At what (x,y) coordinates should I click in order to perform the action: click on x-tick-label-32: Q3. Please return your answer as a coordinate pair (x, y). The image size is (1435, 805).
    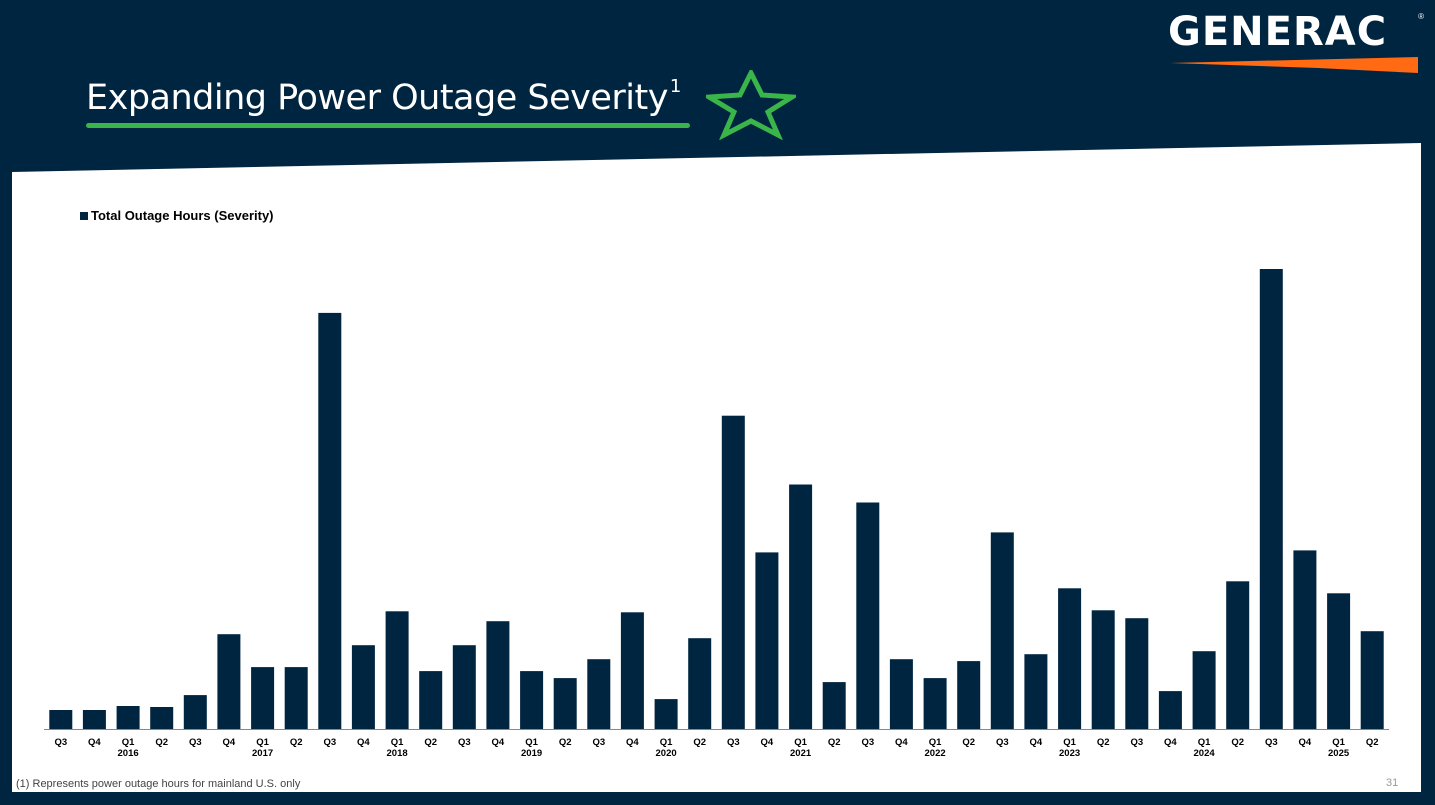
    Looking at the image, I should click on (1136, 742).